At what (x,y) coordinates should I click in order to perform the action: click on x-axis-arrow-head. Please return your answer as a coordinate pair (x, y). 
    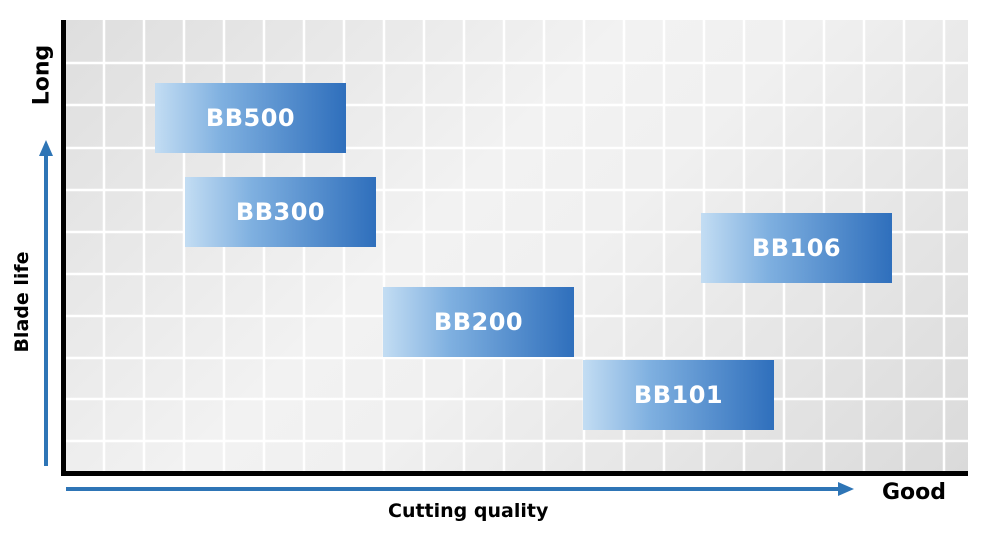
    Looking at the image, I should click on (846, 489).